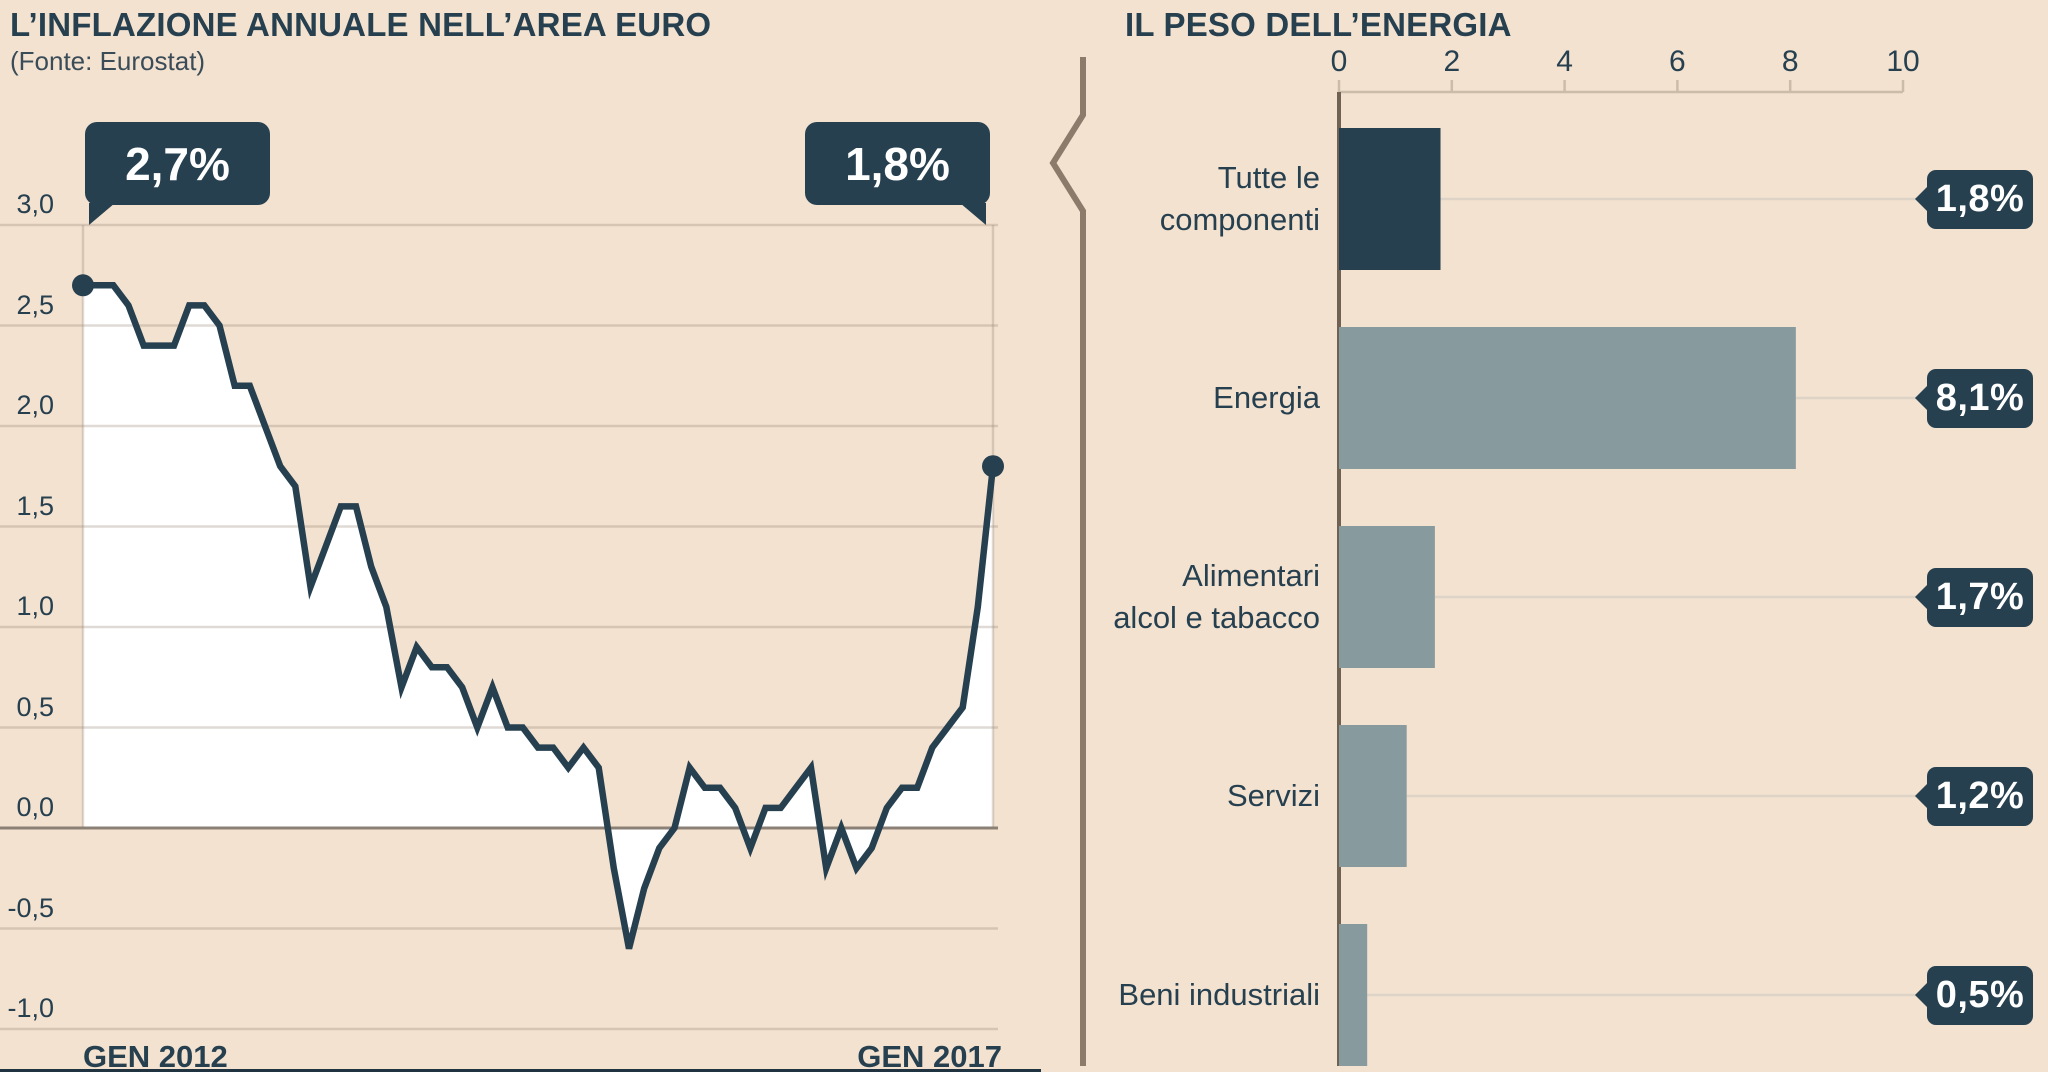  What do you see at coordinates (35, 304) in the screenshot?
I see `y-axis-tick-label: 2,5` at bounding box center [35, 304].